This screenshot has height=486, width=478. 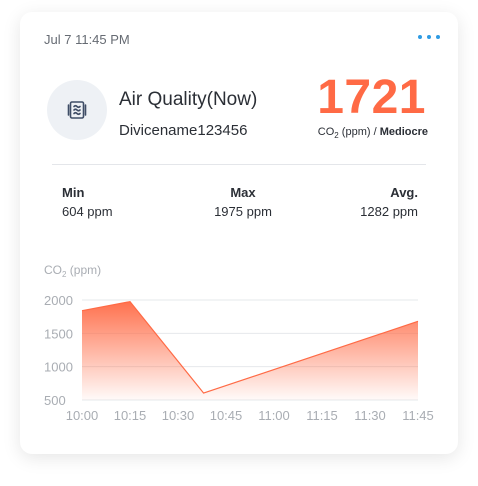 What do you see at coordinates (64, 274) in the screenshot?
I see `chart-y-label-sub: 2` at bounding box center [64, 274].